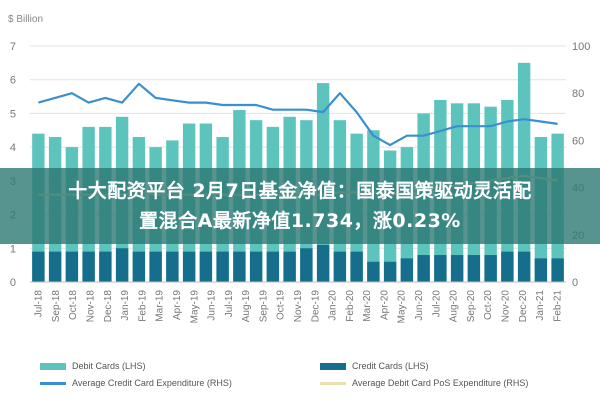 The height and width of the screenshot is (400, 600). Describe the element at coordinates (578, 141) in the screenshot. I see `y-right-tick-label: 60` at that location.